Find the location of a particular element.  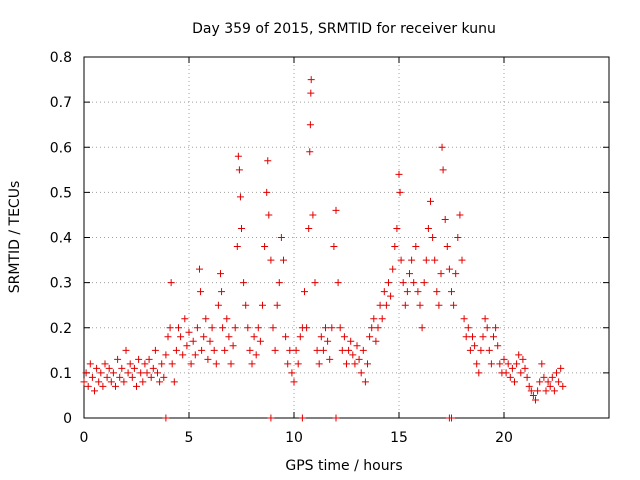

y-tick-labels: 0 0.1 0.2 0.3 0.4 0.5 0.6 0.7 0.8 is located at coordinates (61, 238).